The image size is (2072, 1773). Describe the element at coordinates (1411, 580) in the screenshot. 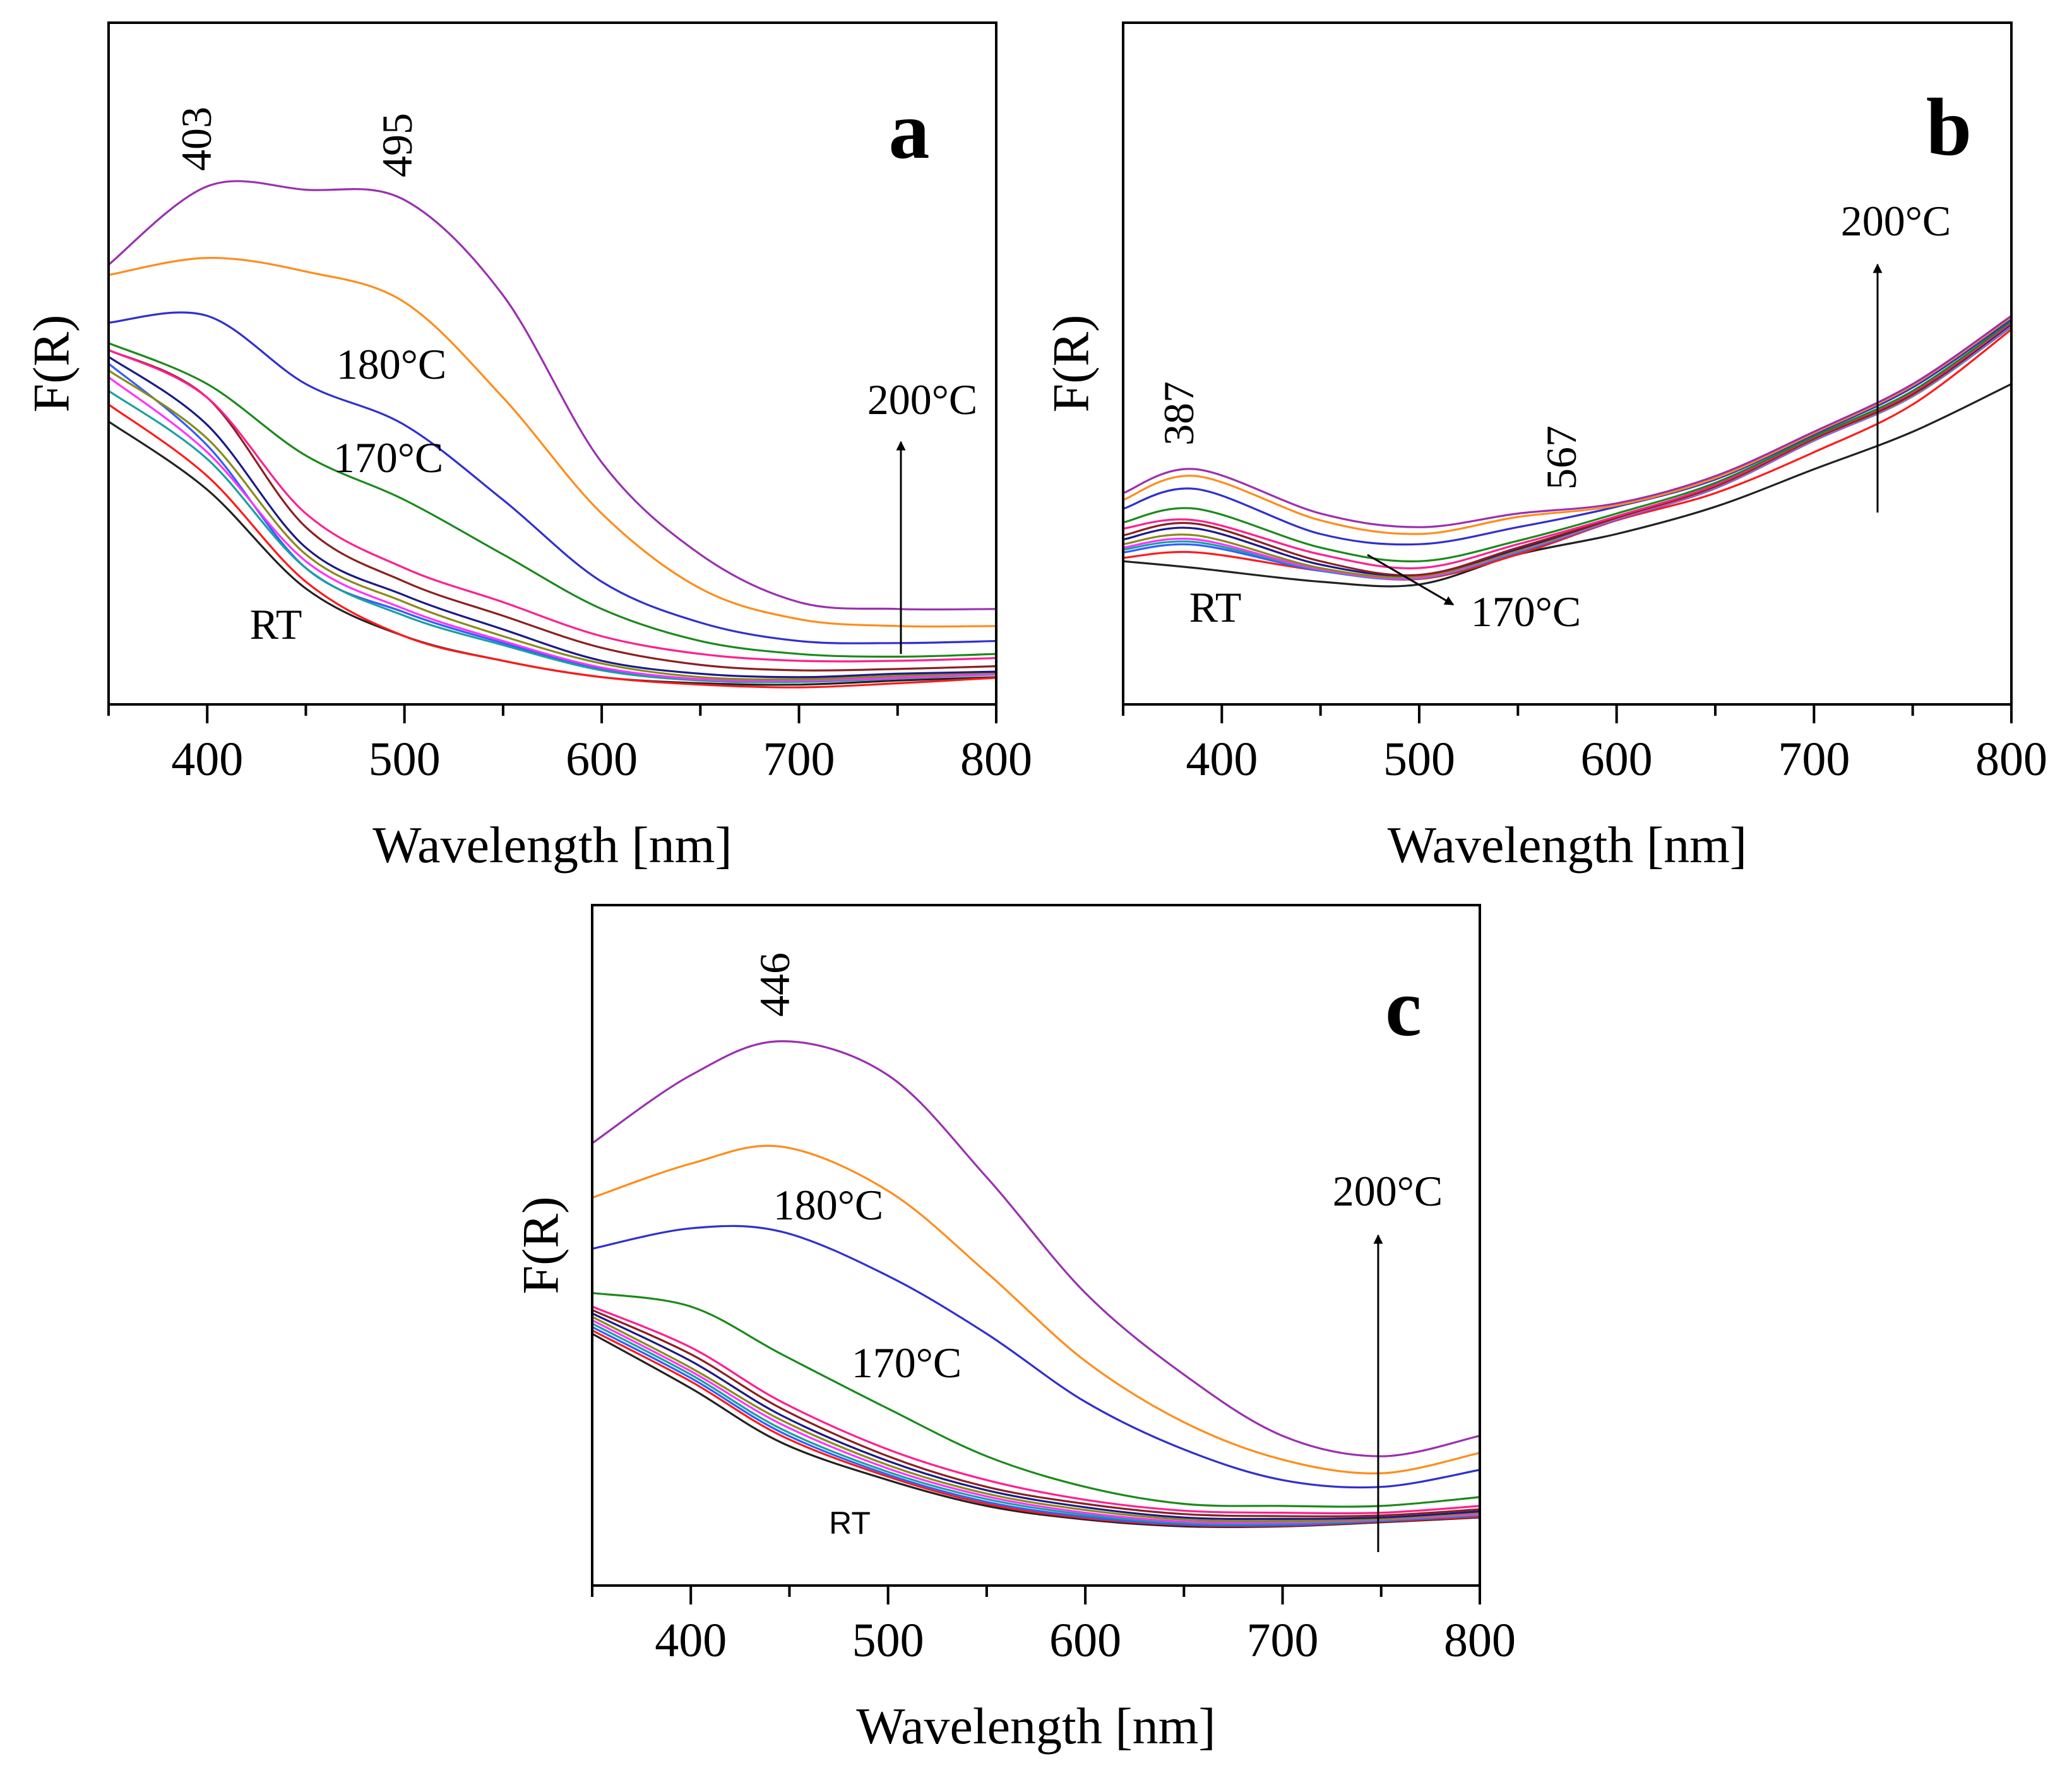

I see `trend-arrow` at that location.